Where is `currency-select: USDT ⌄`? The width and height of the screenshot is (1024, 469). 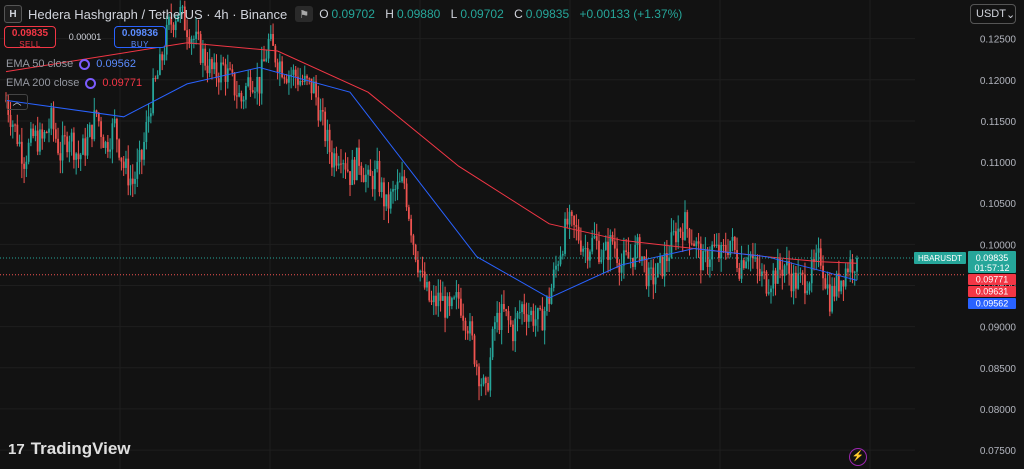 currency-select: USDT ⌄ is located at coordinates (993, 14).